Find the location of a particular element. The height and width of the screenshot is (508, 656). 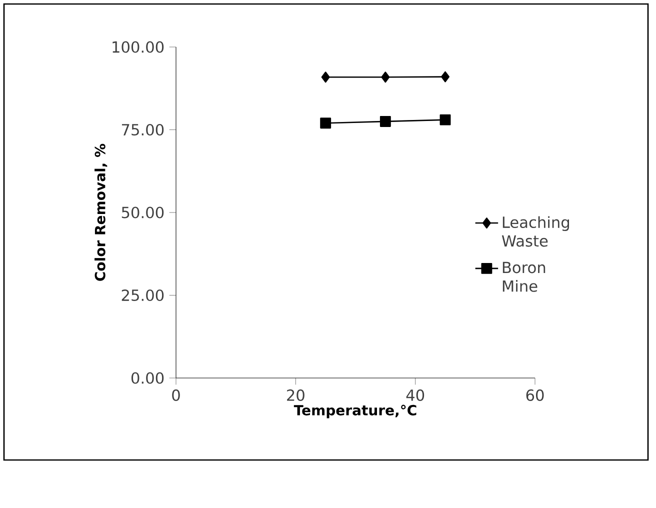

y-tick-label: 25.00 is located at coordinates (143, 295).